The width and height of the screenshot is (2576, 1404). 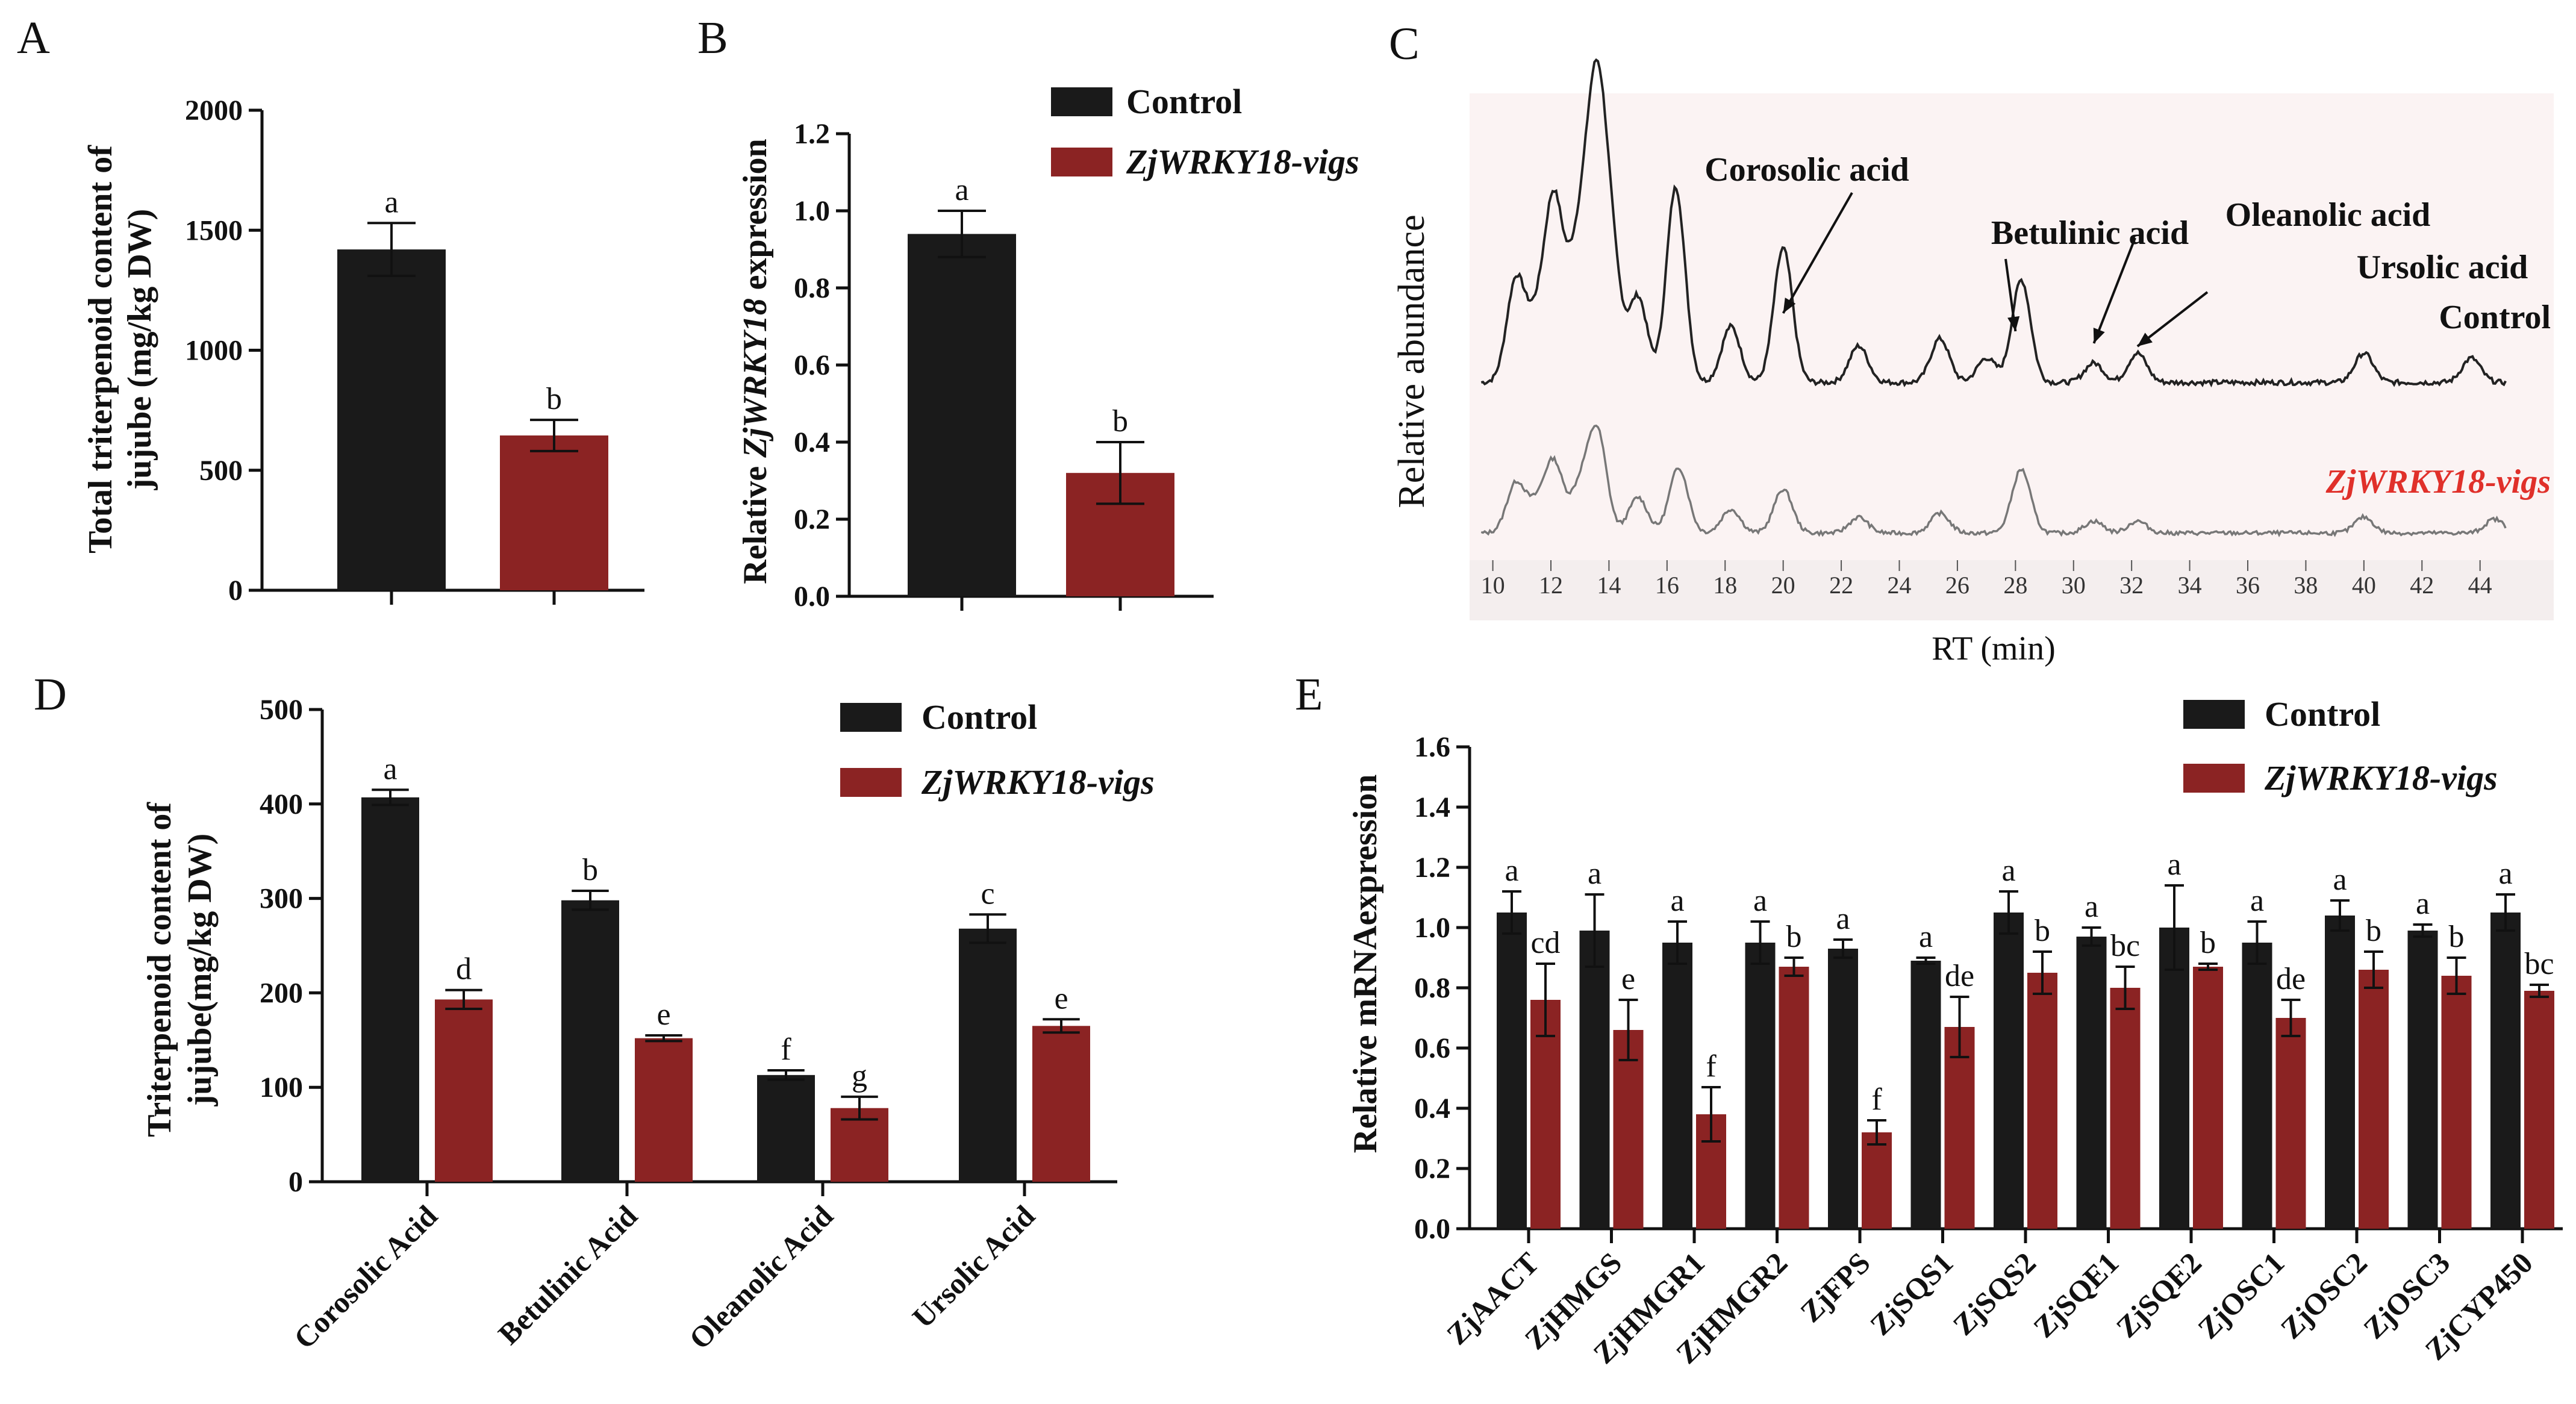 I want to click on panel-e-ytick-label: 1.0, so click(x=1432, y=928).